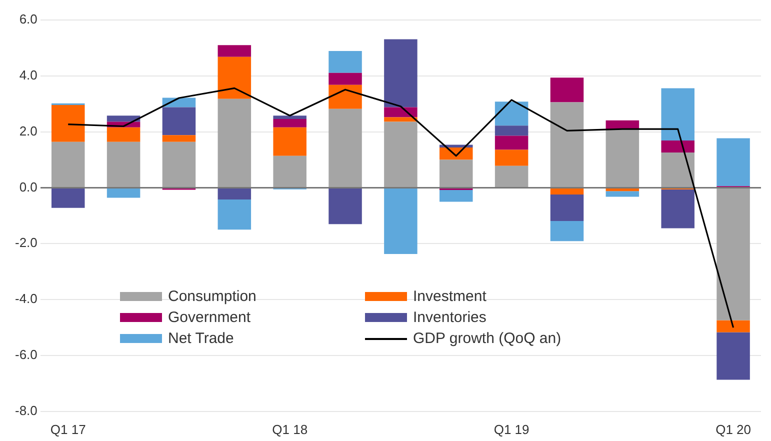 The height and width of the screenshot is (441, 771). What do you see at coordinates (26, 354) in the screenshot?
I see `y-tick-label: -6.0` at bounding box center [26, 354].